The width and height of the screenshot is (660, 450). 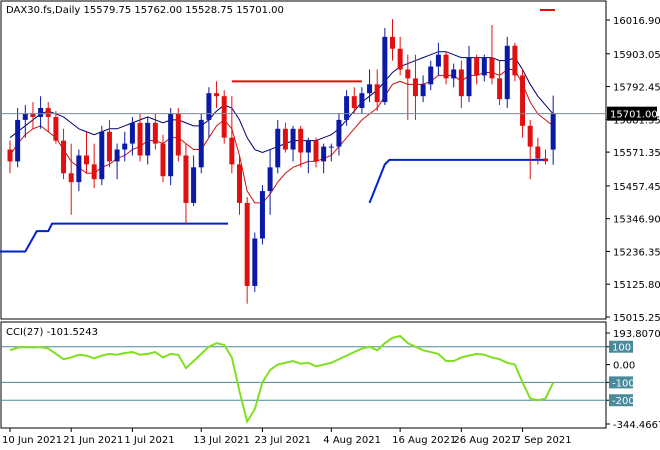 I want to click on price-tick-label: 15015.25, so click(x=636, y=318).